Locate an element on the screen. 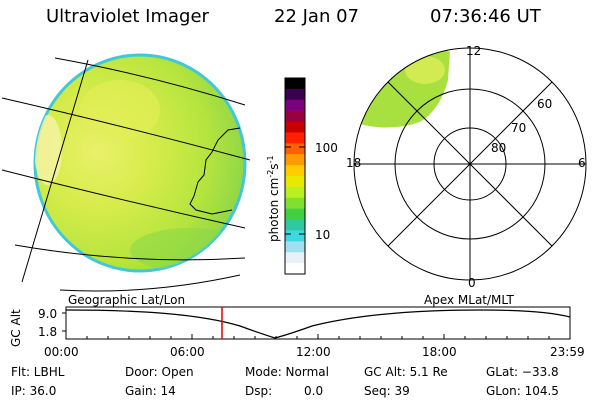 The height and width of the screenshot is (400, 600). ip-info: IP: 36.0 is located at coordinates (34, 391).